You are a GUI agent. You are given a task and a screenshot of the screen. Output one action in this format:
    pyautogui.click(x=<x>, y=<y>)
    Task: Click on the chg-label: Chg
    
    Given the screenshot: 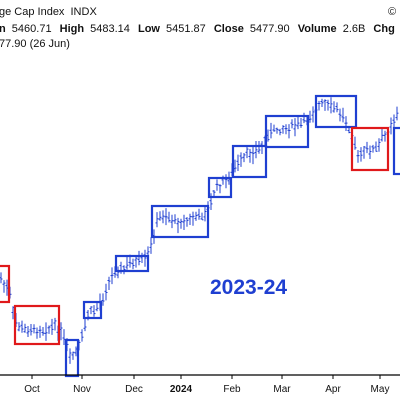 What is the action you would take?
    pyautogui.click(x=383, y=29)
    